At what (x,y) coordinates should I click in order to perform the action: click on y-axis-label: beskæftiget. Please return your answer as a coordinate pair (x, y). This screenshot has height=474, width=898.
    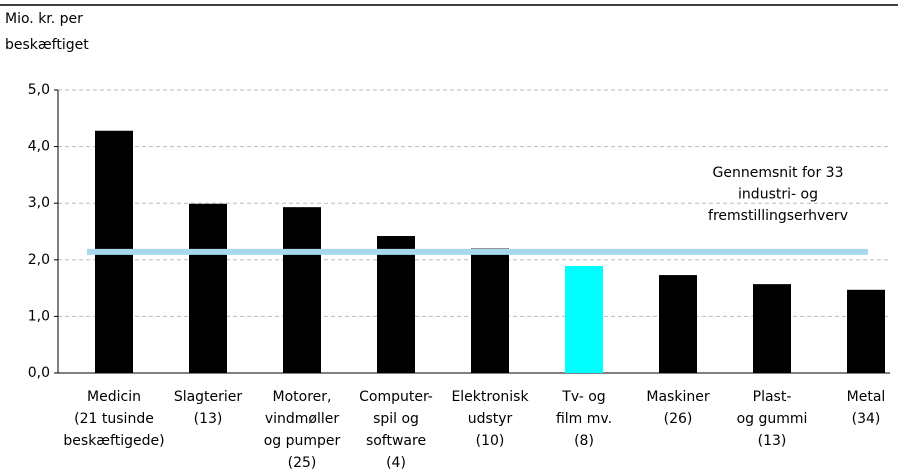
    Looking at the image, I should click on (47, 45).